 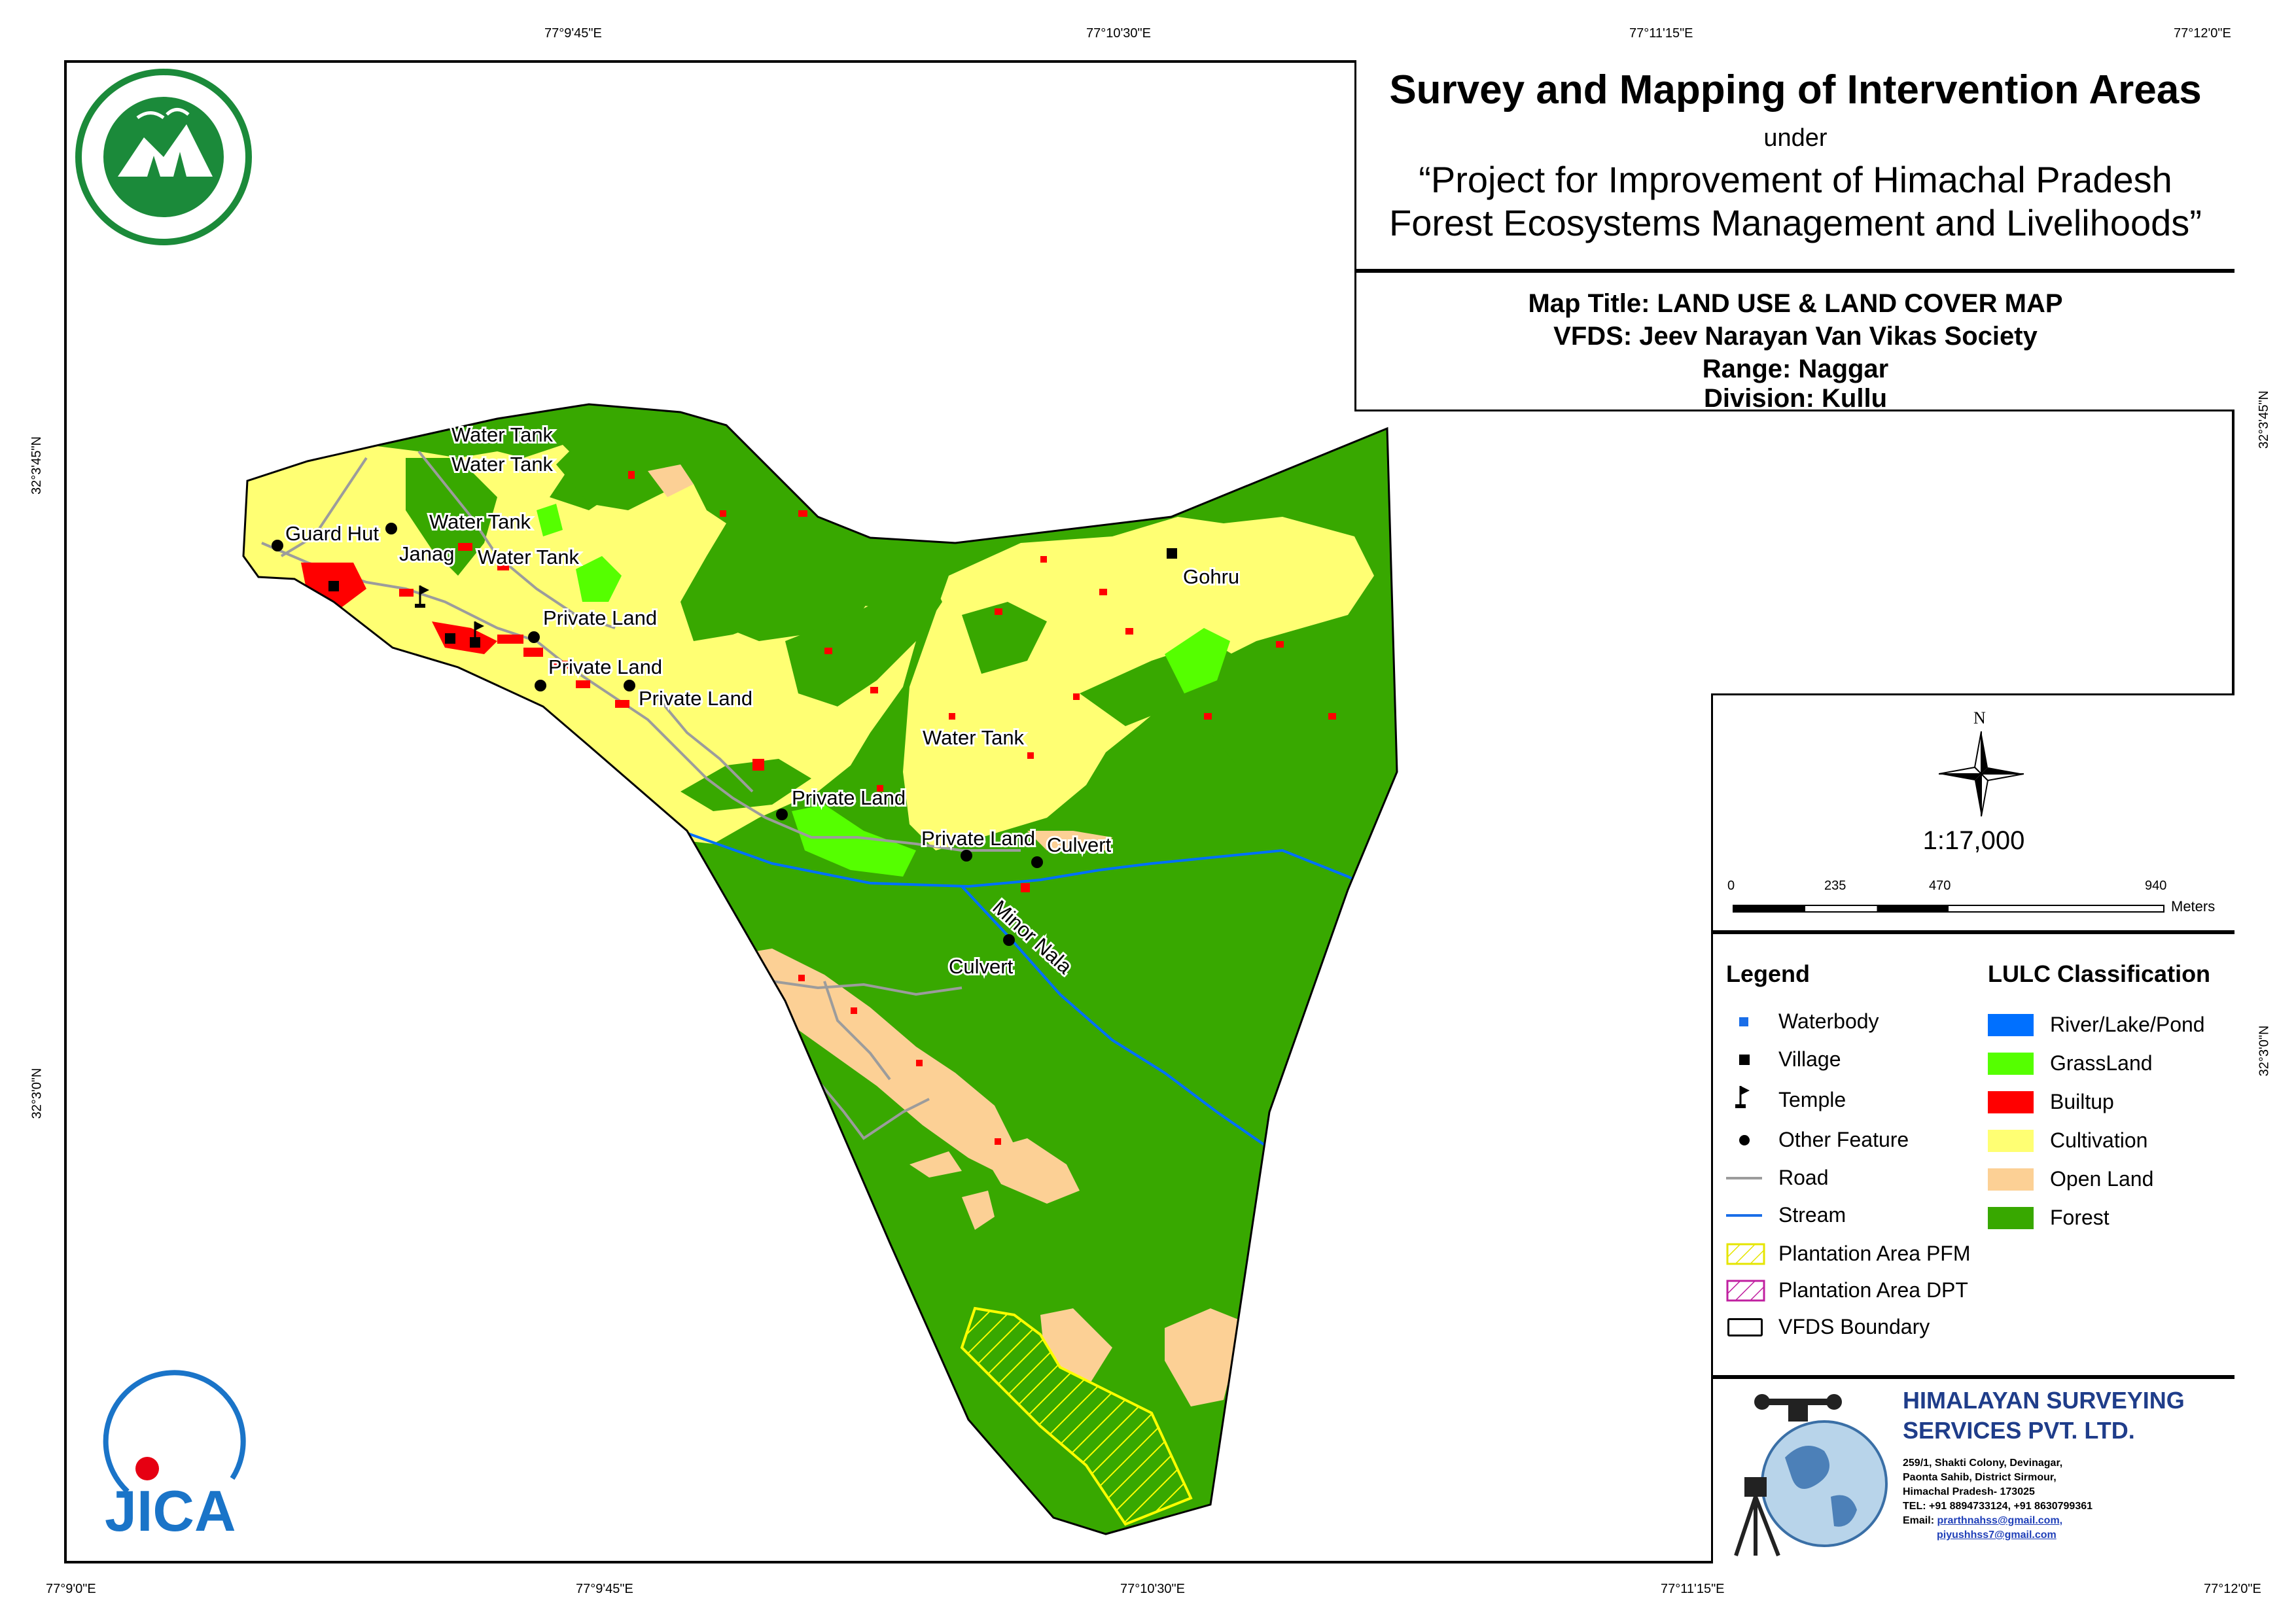 What do you see at coordinates (2011, 1179) in the screenshot?
I see `lulc-swatch-open-land` at bounding box center [2011, 1179].